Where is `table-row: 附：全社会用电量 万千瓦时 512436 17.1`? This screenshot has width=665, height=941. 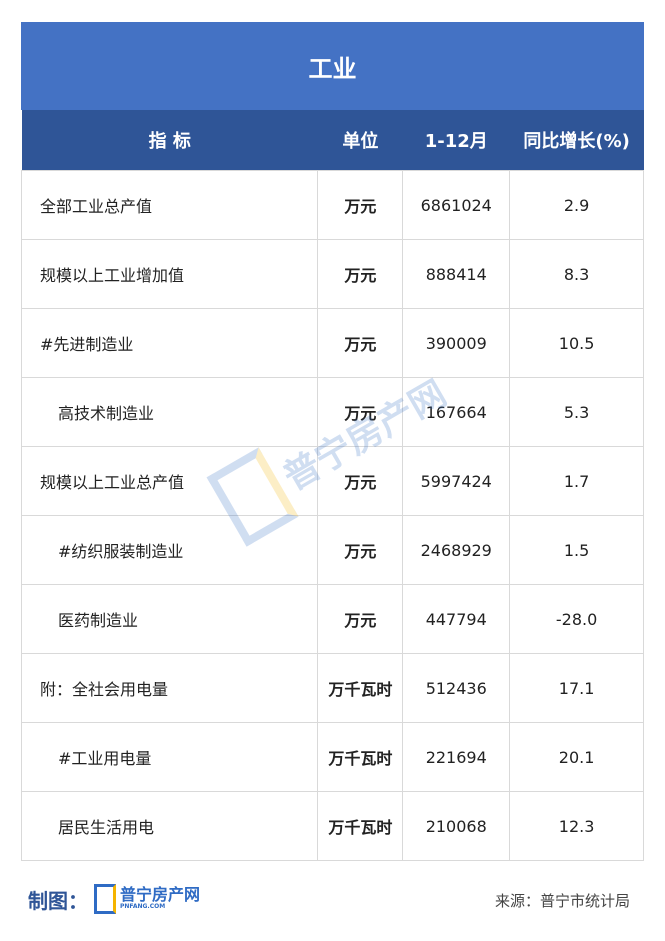 table-row: 附：全社会用电量 万千瓦时 512436 17.1 is located at coordinates (332, 688).